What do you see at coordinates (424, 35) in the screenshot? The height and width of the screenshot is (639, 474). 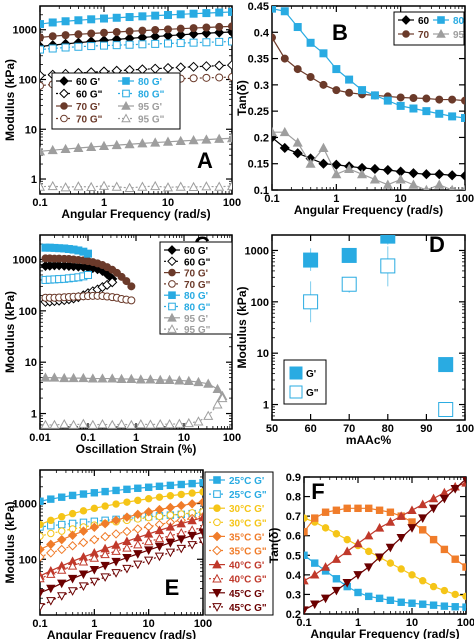 I see `legend-label: 70` at bounding box center [424, 35].